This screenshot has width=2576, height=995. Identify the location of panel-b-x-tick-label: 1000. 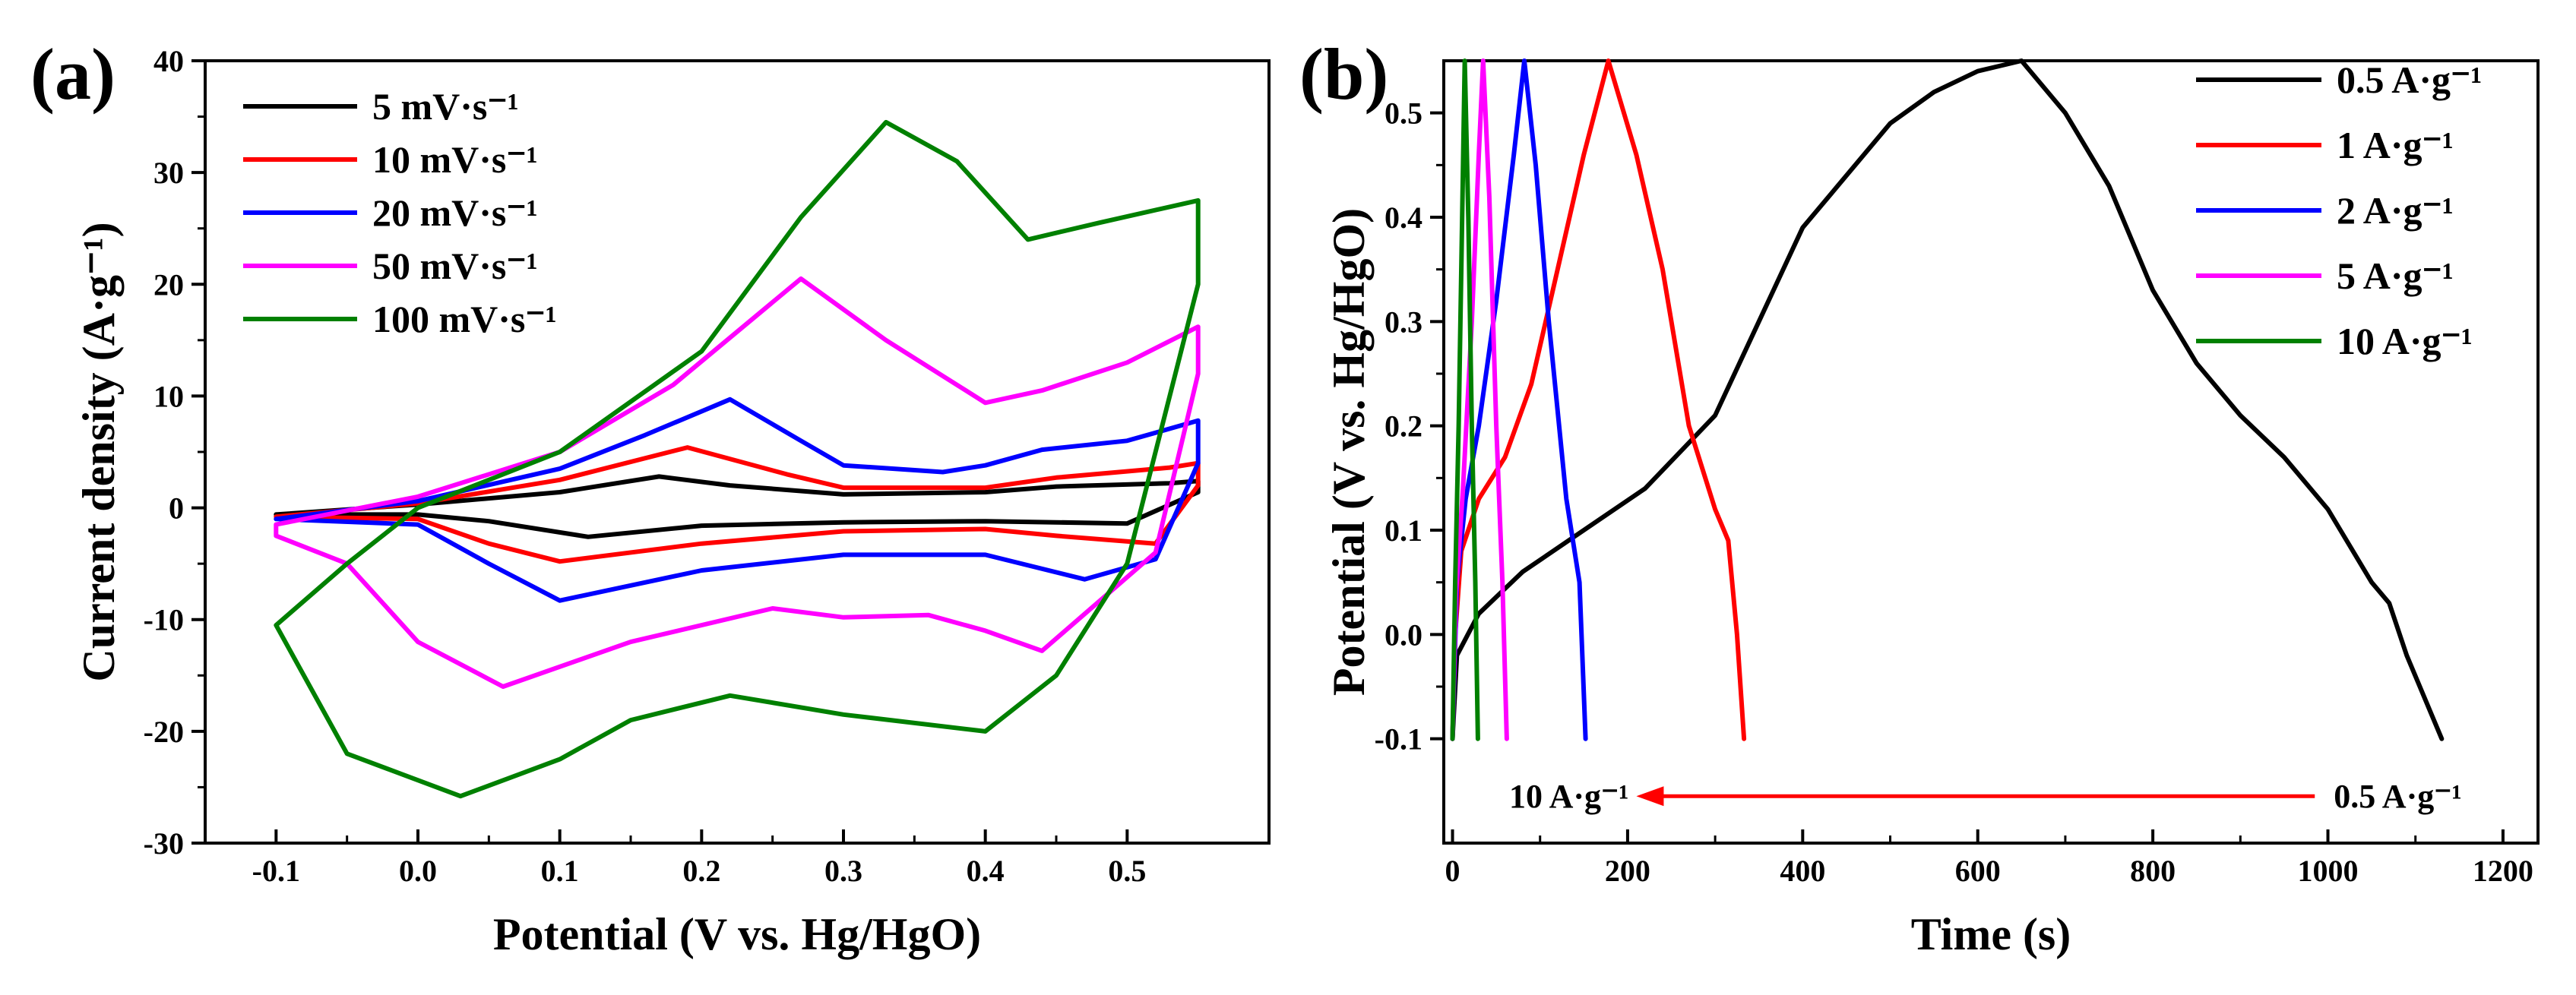
(2328, 871).